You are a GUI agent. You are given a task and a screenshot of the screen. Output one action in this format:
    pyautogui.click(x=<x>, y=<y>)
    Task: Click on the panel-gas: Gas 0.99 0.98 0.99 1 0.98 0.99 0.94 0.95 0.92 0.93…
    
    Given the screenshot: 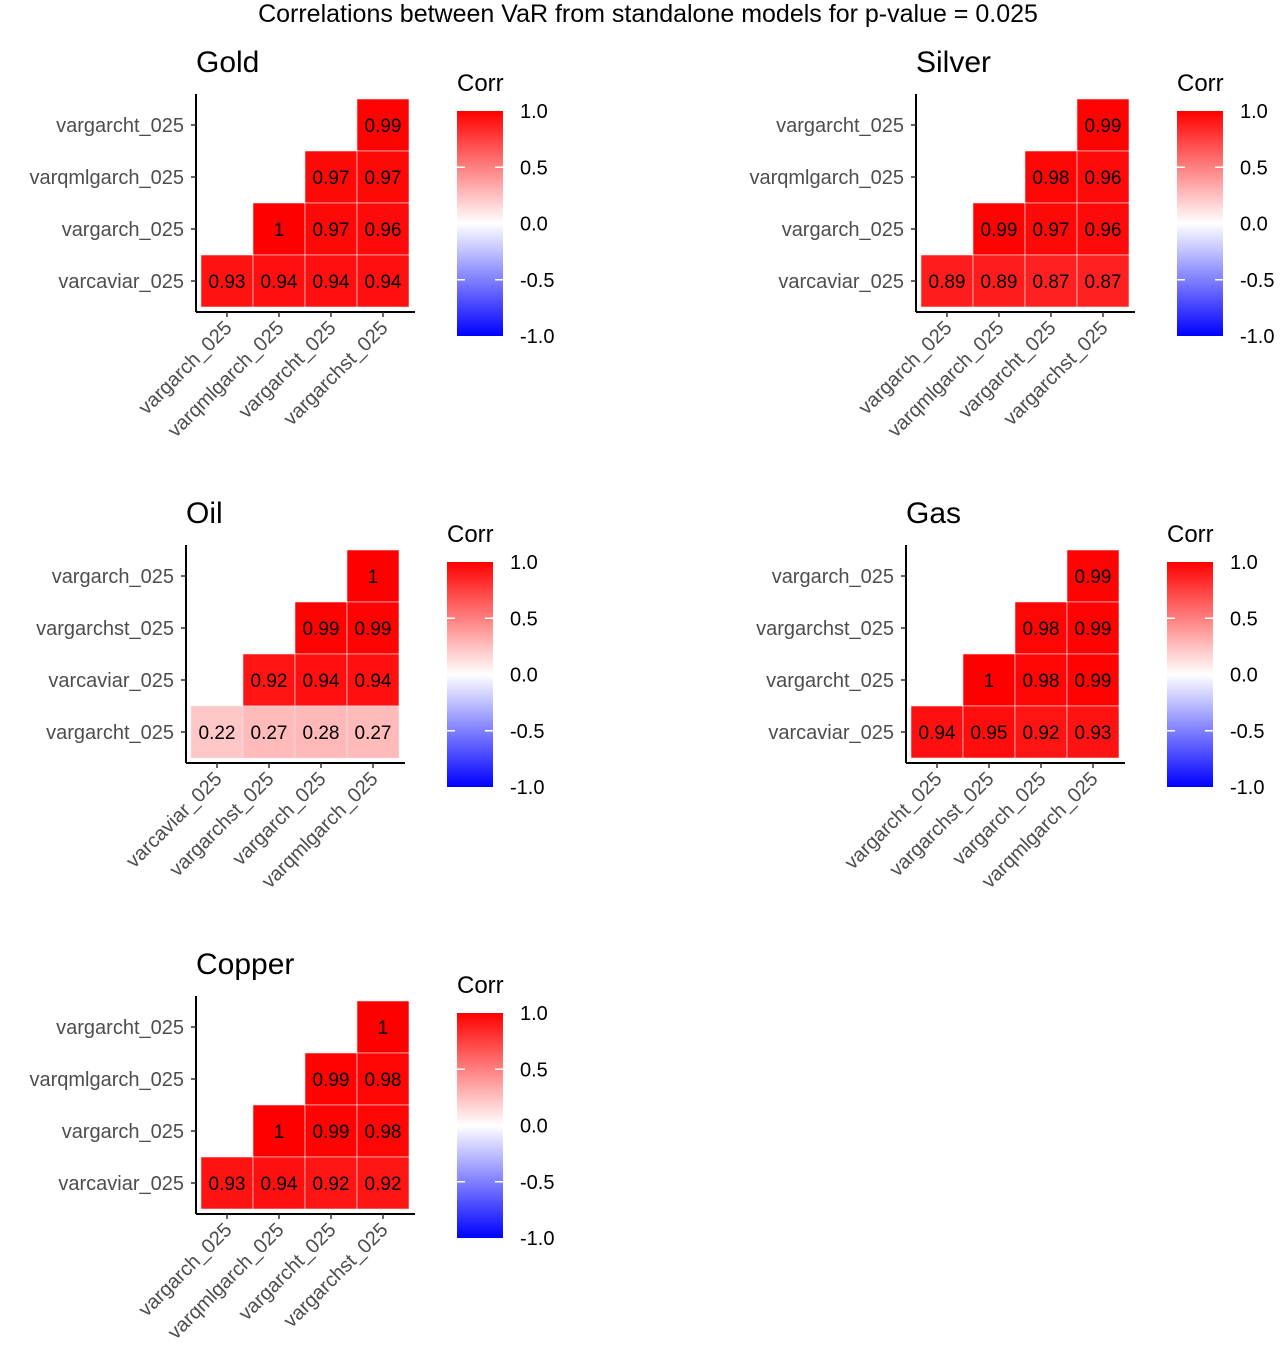 What is the action you would take?
    pyautogui.click(x=1010, y=695)
    